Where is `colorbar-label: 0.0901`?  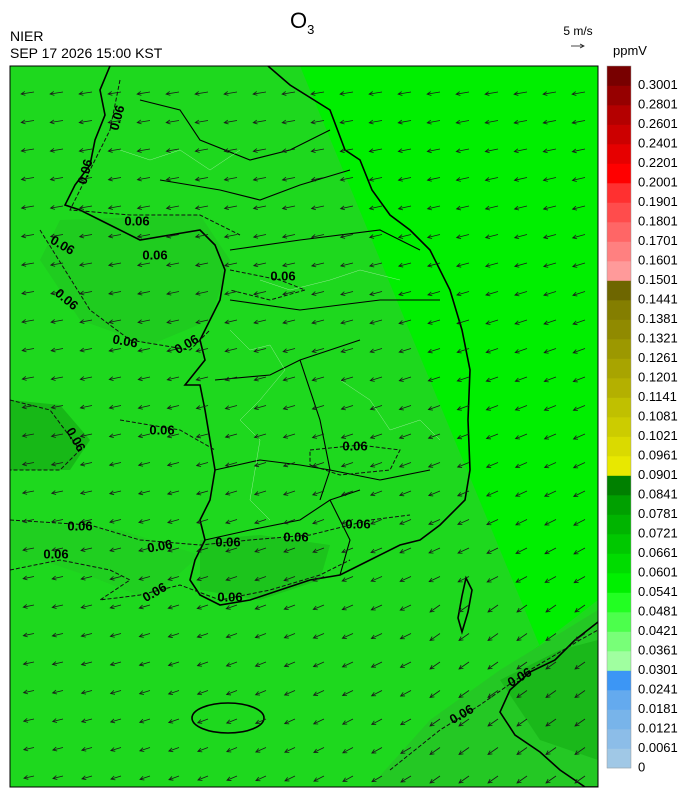
colorbar-label: 0.0901 is located at coordinates (658, 474).